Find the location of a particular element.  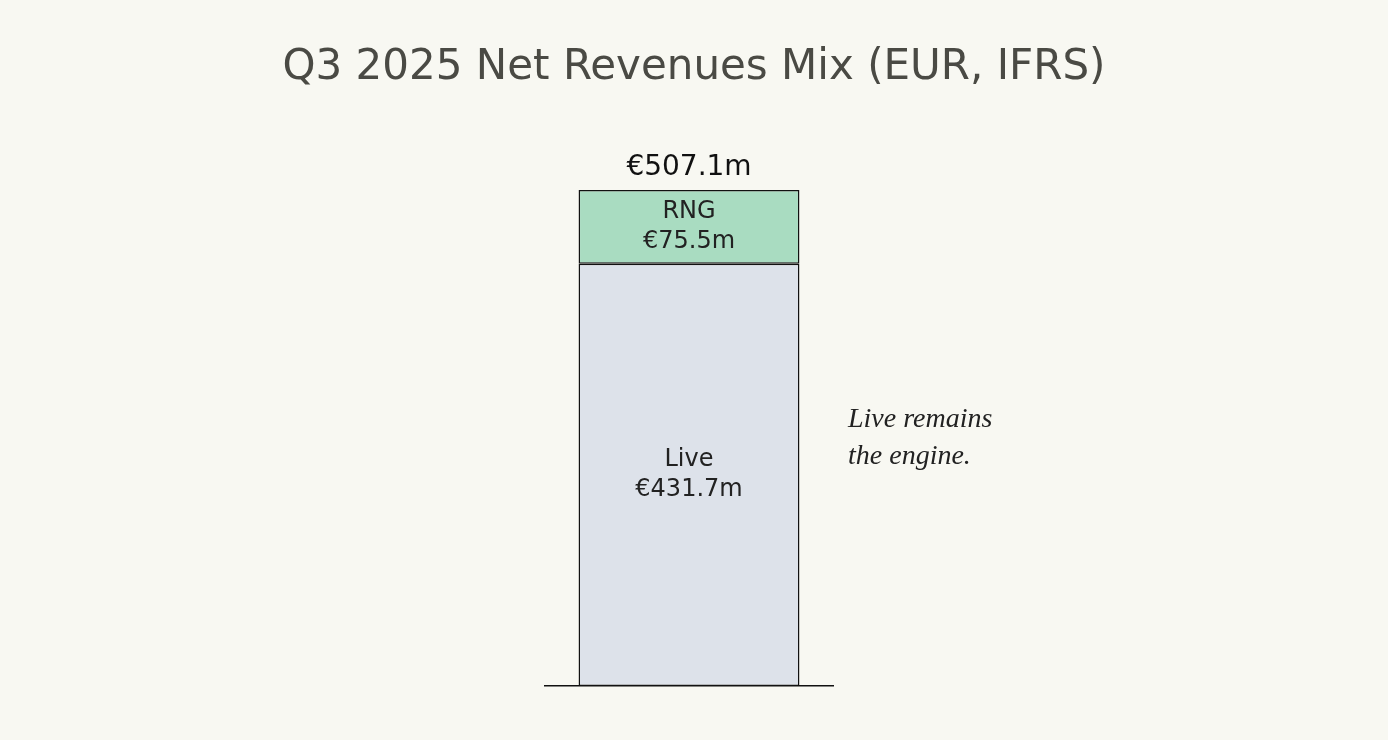

total-label: €507.1m is located at coordinates (689, 166).